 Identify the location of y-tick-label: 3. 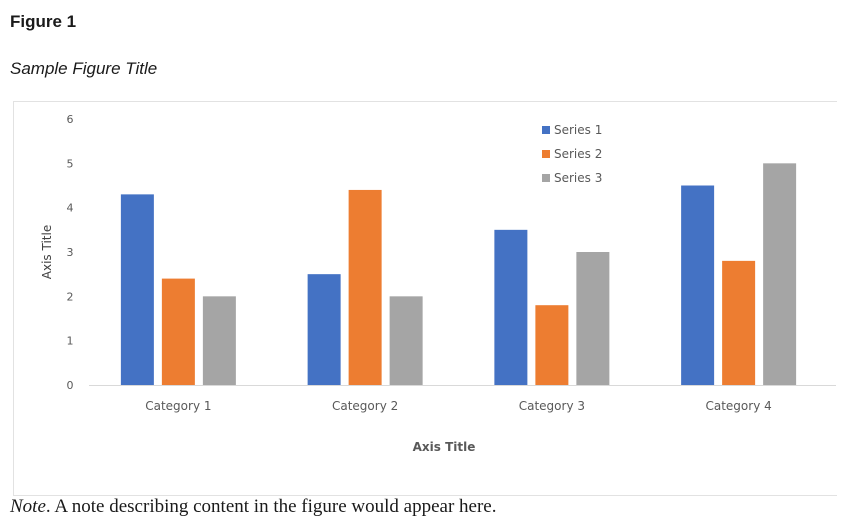
(70, 252).